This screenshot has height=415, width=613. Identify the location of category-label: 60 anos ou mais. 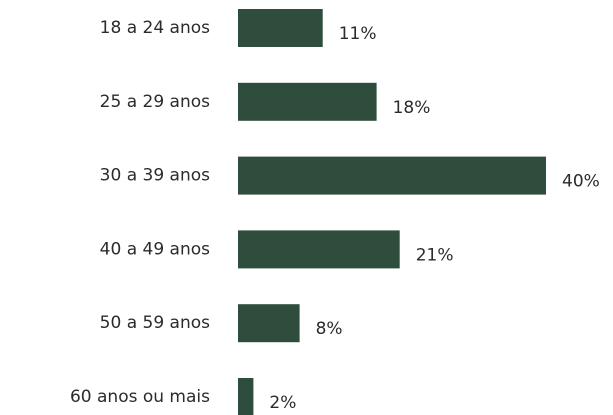
(140, 397).